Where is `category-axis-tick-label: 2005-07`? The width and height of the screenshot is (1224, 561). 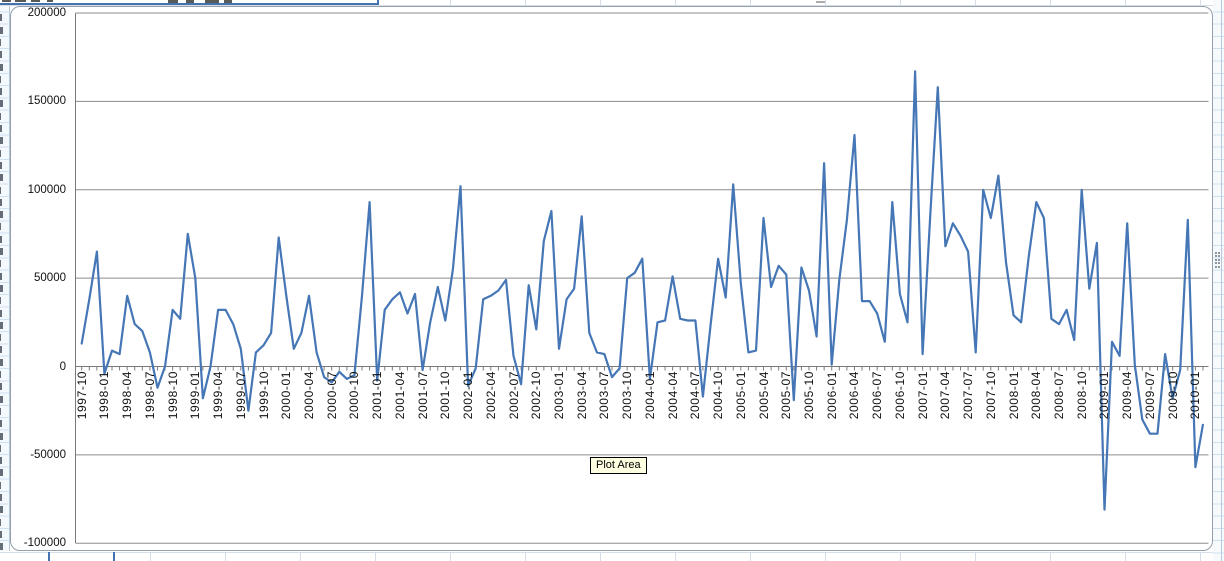
category-axis-tick-label: 2005-07 is located at coordinates (786, 395).